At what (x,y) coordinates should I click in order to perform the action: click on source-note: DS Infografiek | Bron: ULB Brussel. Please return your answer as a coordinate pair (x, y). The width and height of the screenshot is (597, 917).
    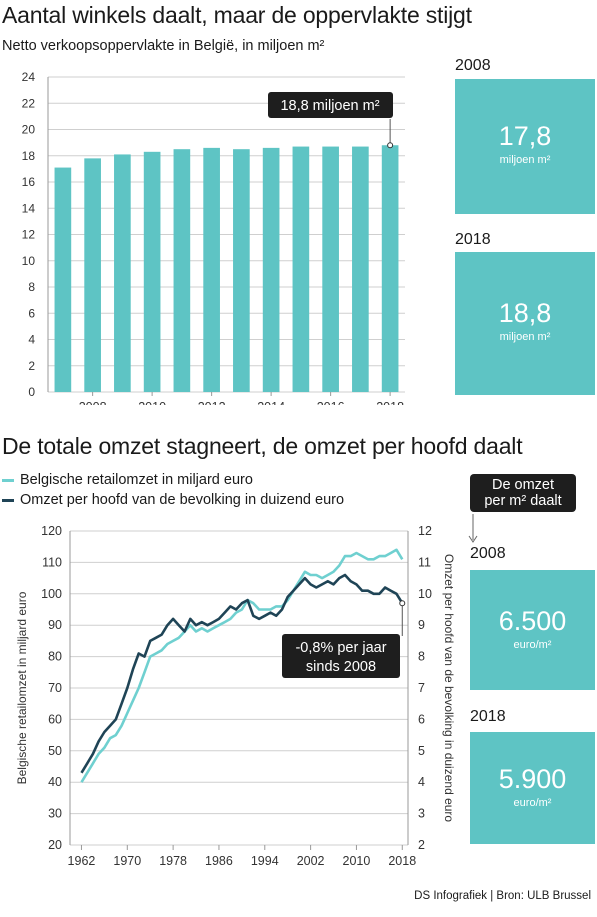
    Looking at the image, I should click on (502, 896).